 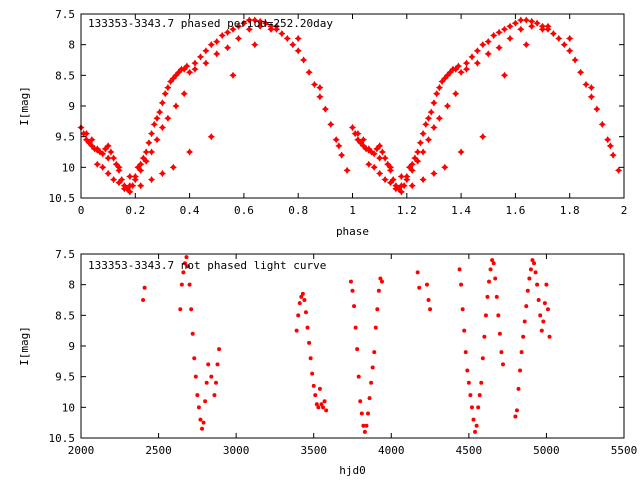 What do you see at coordinates (68, 167) in the screenshot?
I see `y-tick-label: 10` at bounding box center [68, 167].